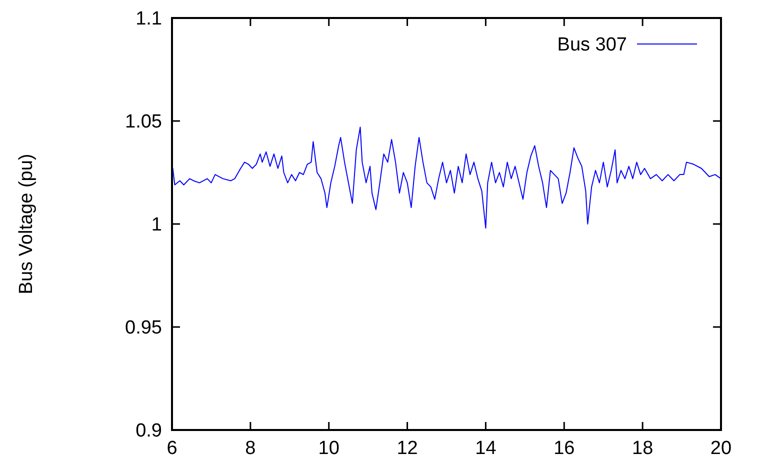 This screenshot has height=469, width=759. What do you see at coordinates (143, 122) in the screenshot?
I see `y-tick-label: 1.05` at bounding box center [143, 122].